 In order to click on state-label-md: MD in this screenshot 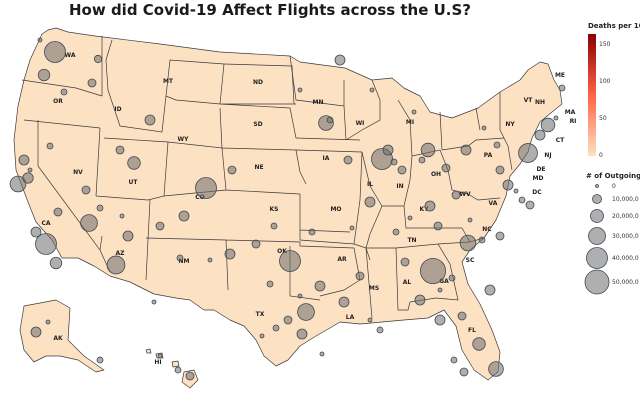, I will do `click(538, 178)`.